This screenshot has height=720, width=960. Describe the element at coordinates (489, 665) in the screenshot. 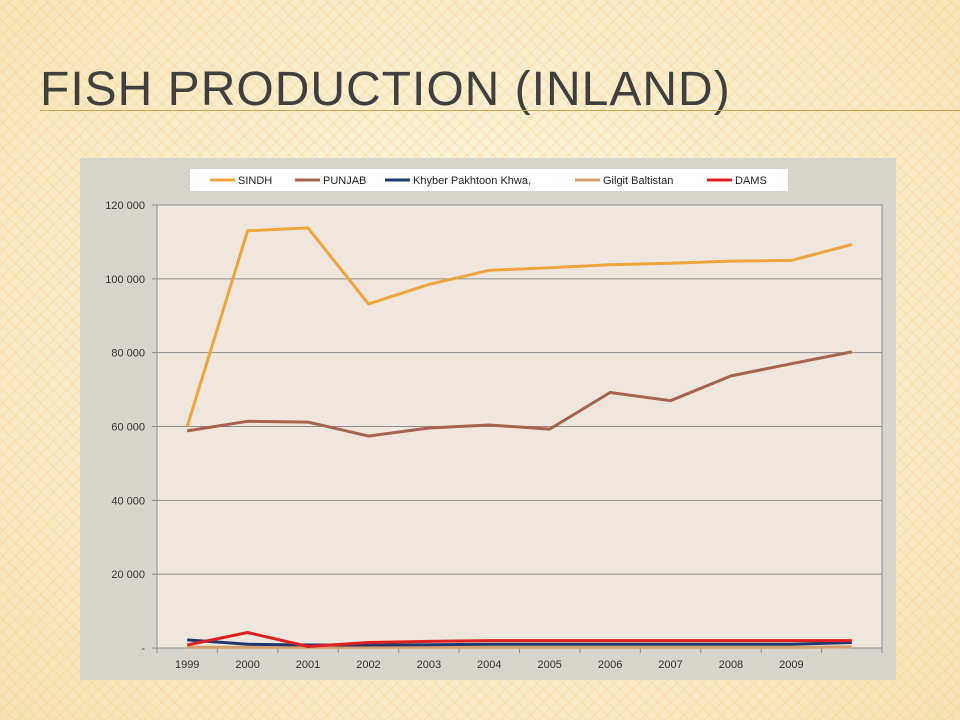

I see `x-tick-label: 2004` at that location.